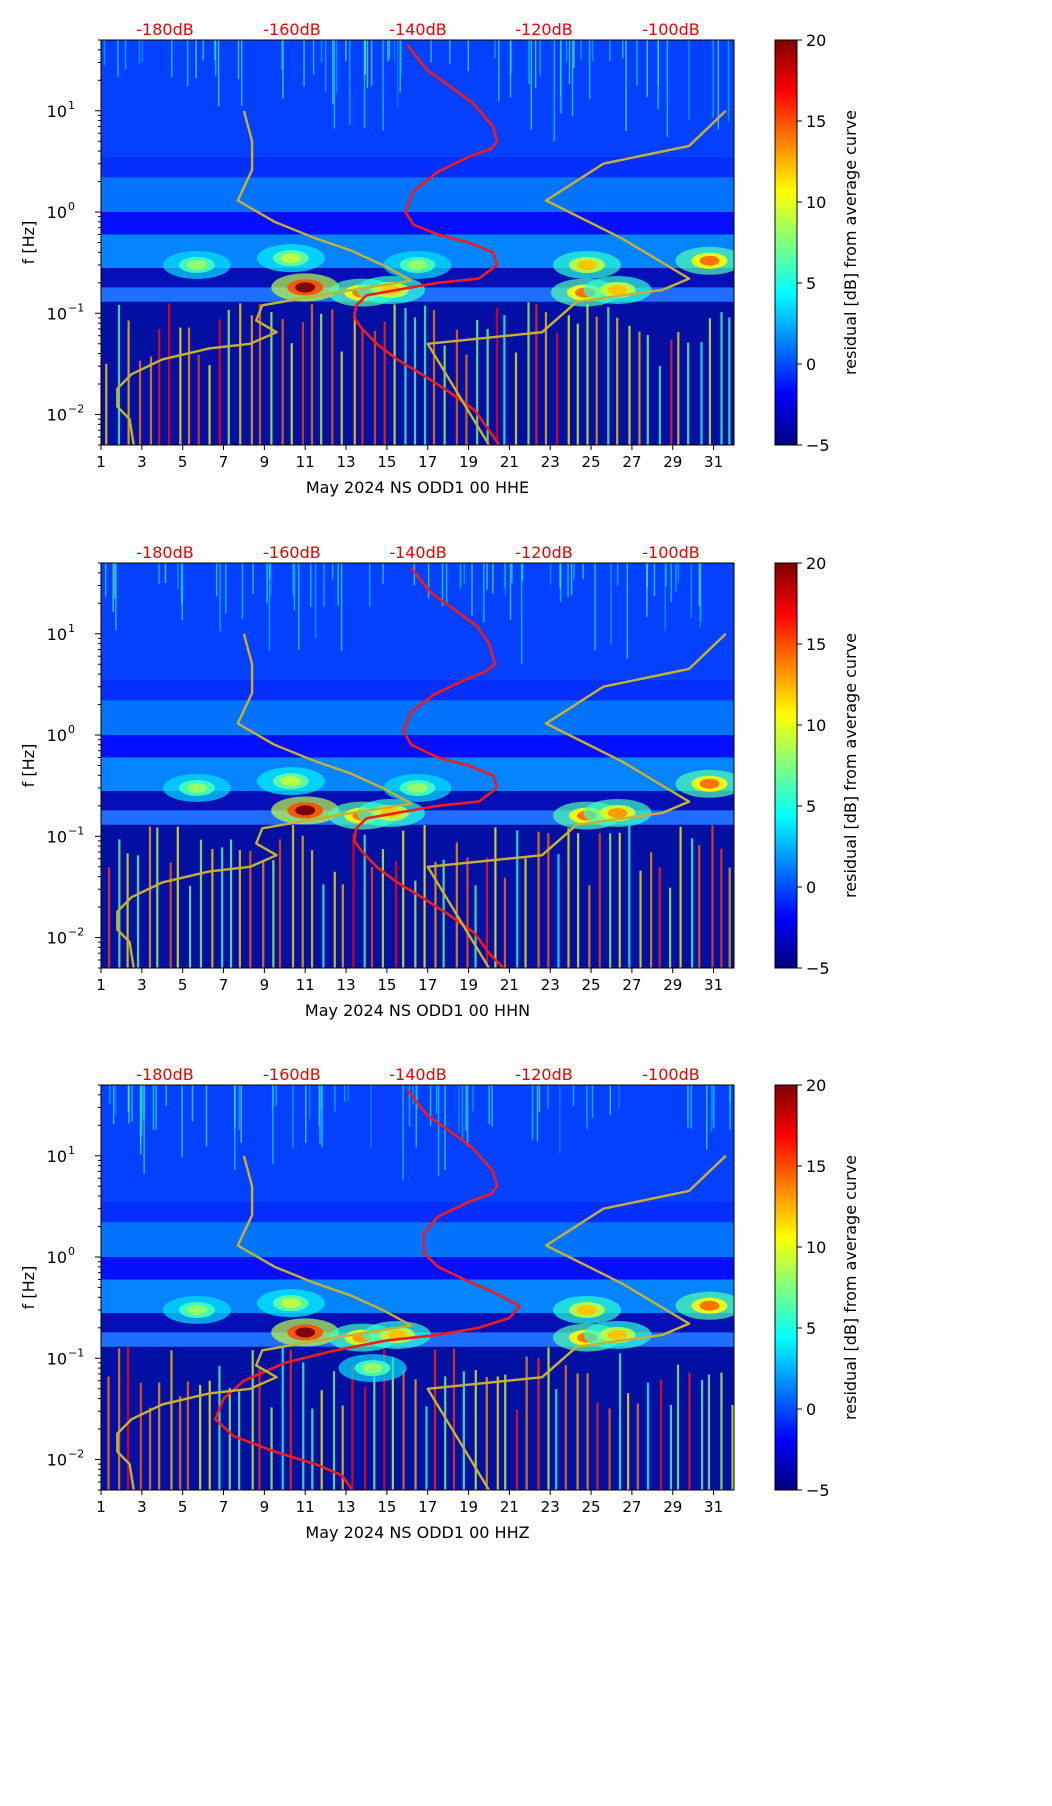 Image resolution: width=1052 pixels, height=1806 pixels. I want to click on colorbar-tick-label: 10, so click(816, 725).